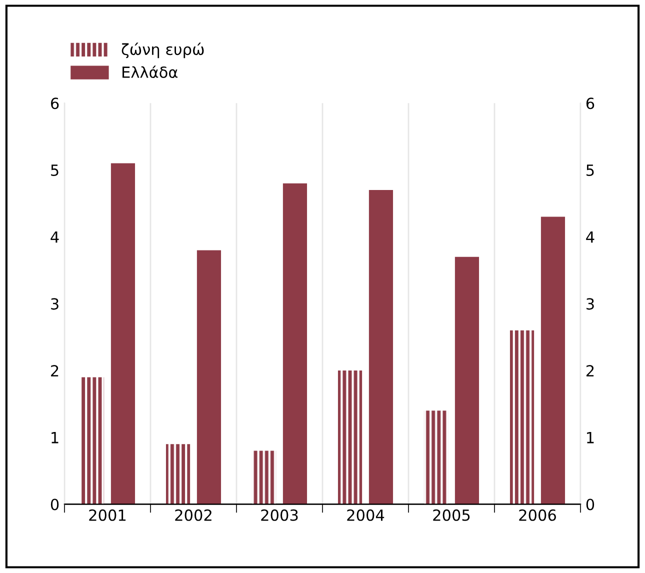 This screenshot has height=573, width=645. What do you see at coordinates (365, 515) in the screenshot?
I see `x-tick-label: 2004` at bounding box center [365, 515].